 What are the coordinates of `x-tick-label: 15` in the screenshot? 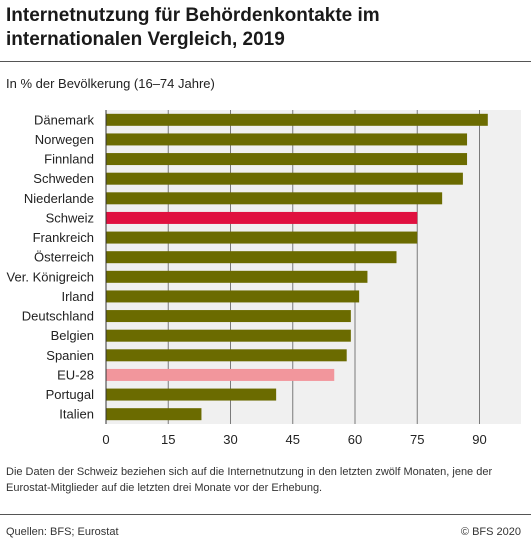 It's located at (168, 439).